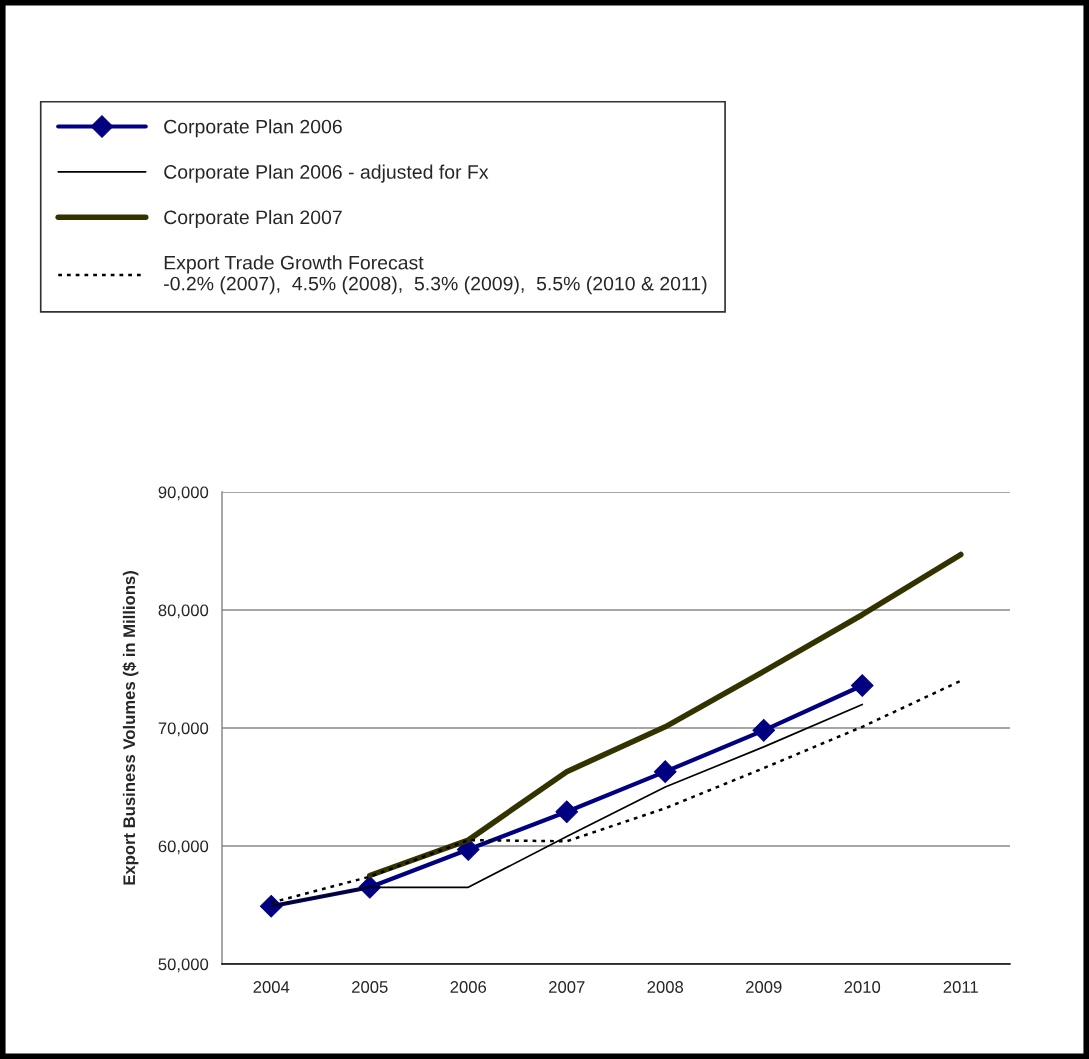 The width and height of the screenshot is (1089, 1059). What do you see at coordinates (326, 173) in the screenshot?
I see `legend-label: Corporate Plan 2006 - adjusted for Fx` at bounding box center [326, 173].